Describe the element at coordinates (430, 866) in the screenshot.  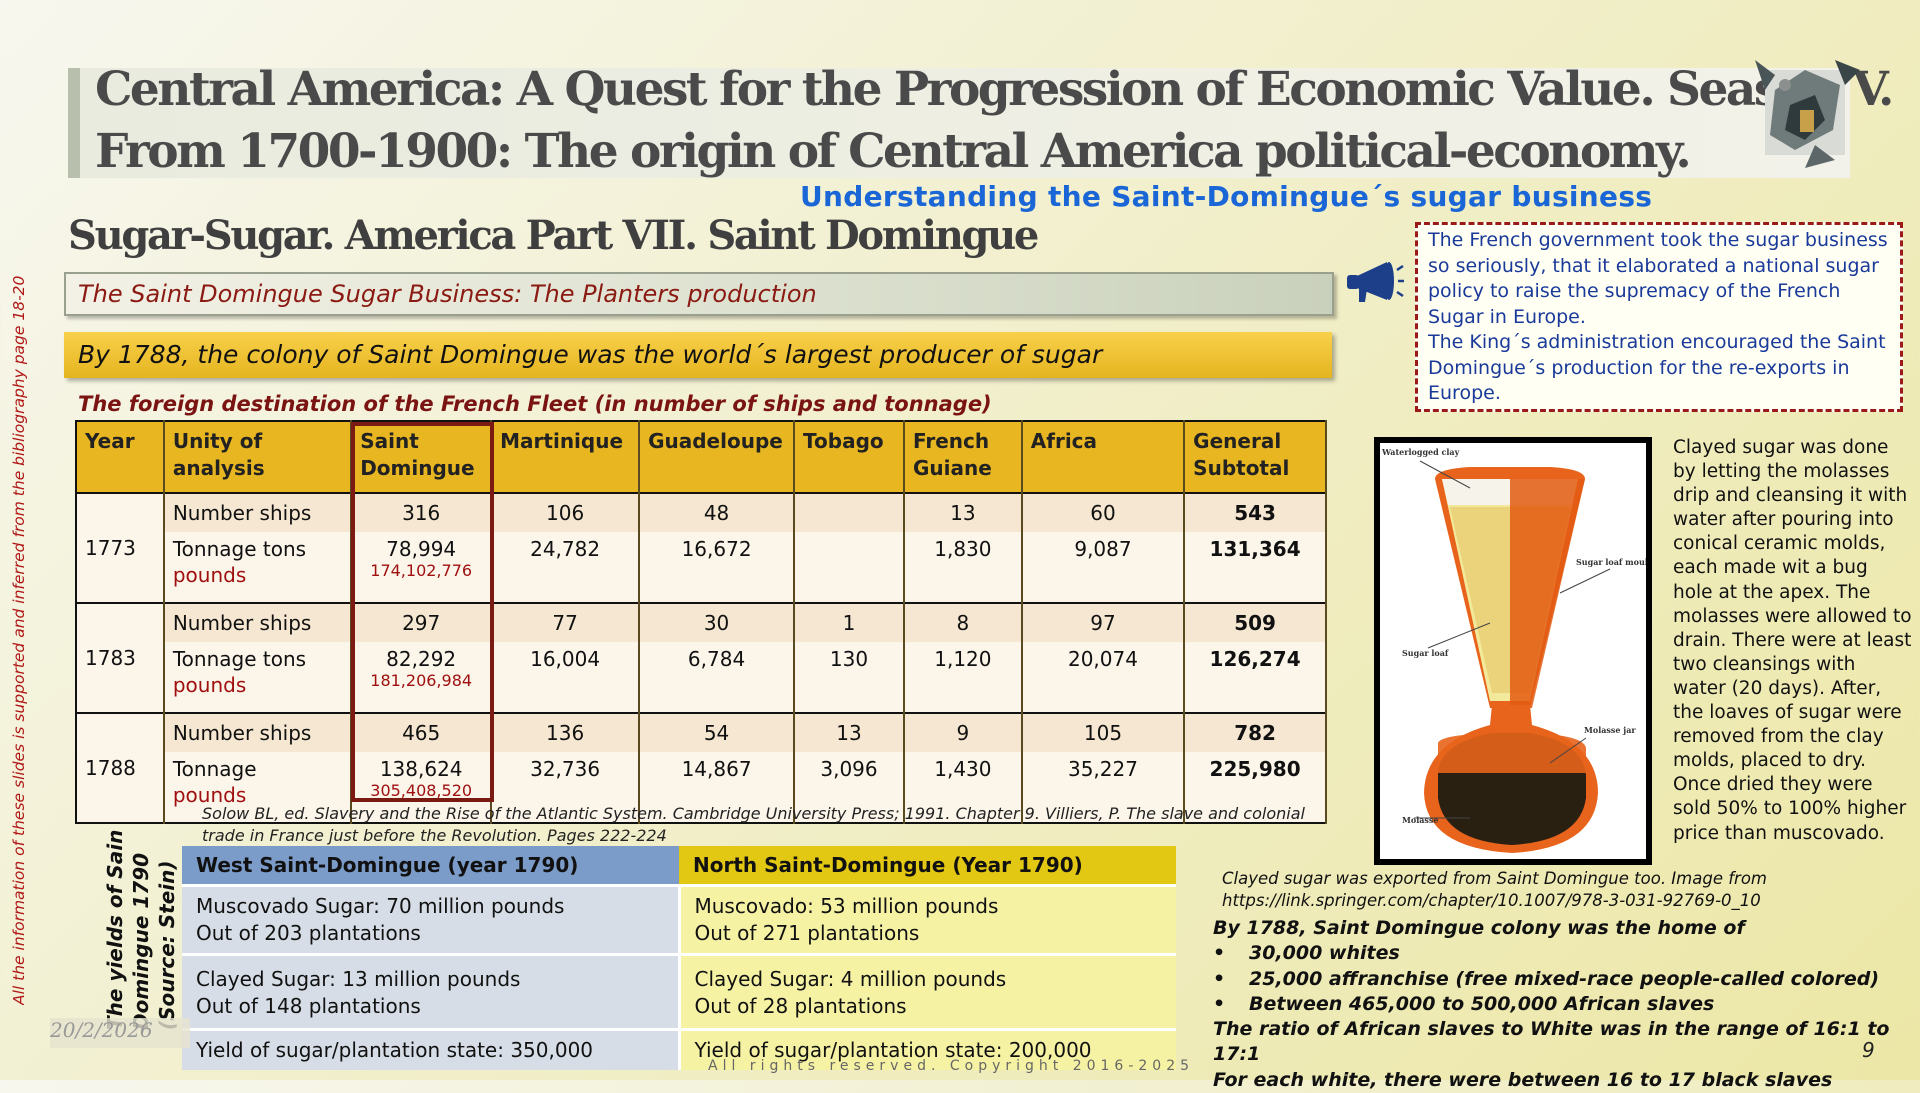
I see `west-header: West Saint-Domingue (year 1790)` at that location.